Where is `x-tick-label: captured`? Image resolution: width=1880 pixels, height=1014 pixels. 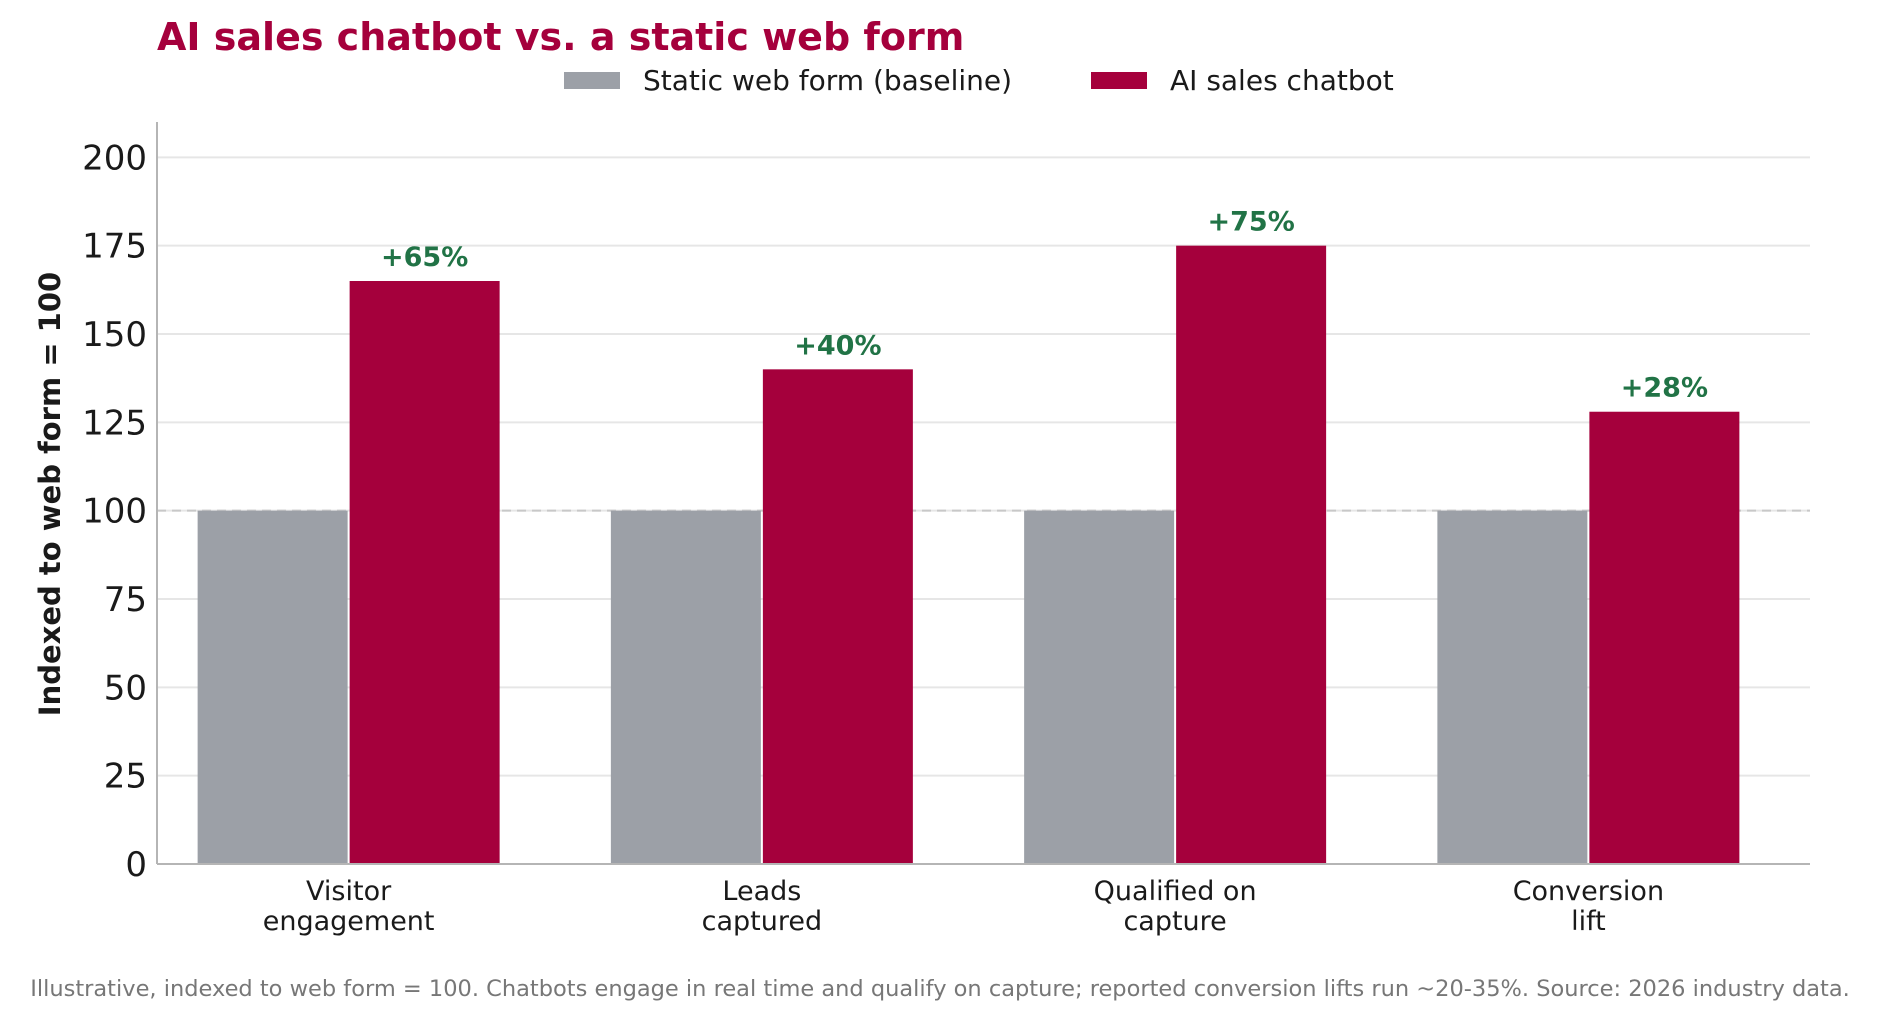 x-tick-label: captured is located at coordinates (762, 921).